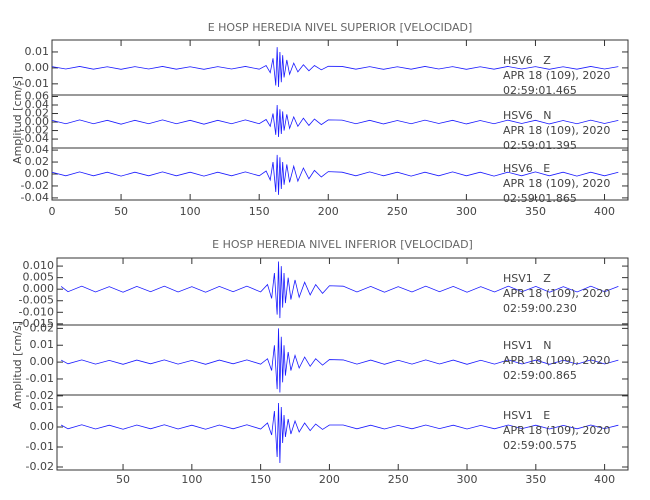  Describe the element at coordinates (540, 445) in the screenshot. I see `time-label: 02:59:00.575` at that location.